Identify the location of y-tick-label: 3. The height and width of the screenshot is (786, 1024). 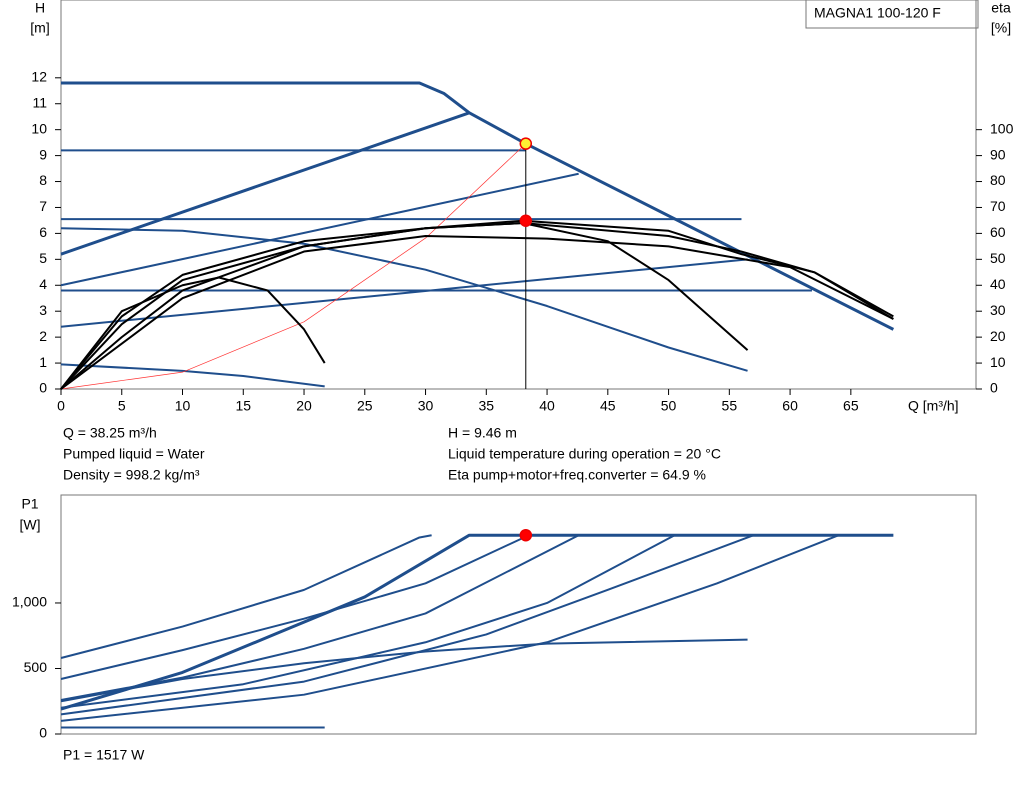
(43, 310).